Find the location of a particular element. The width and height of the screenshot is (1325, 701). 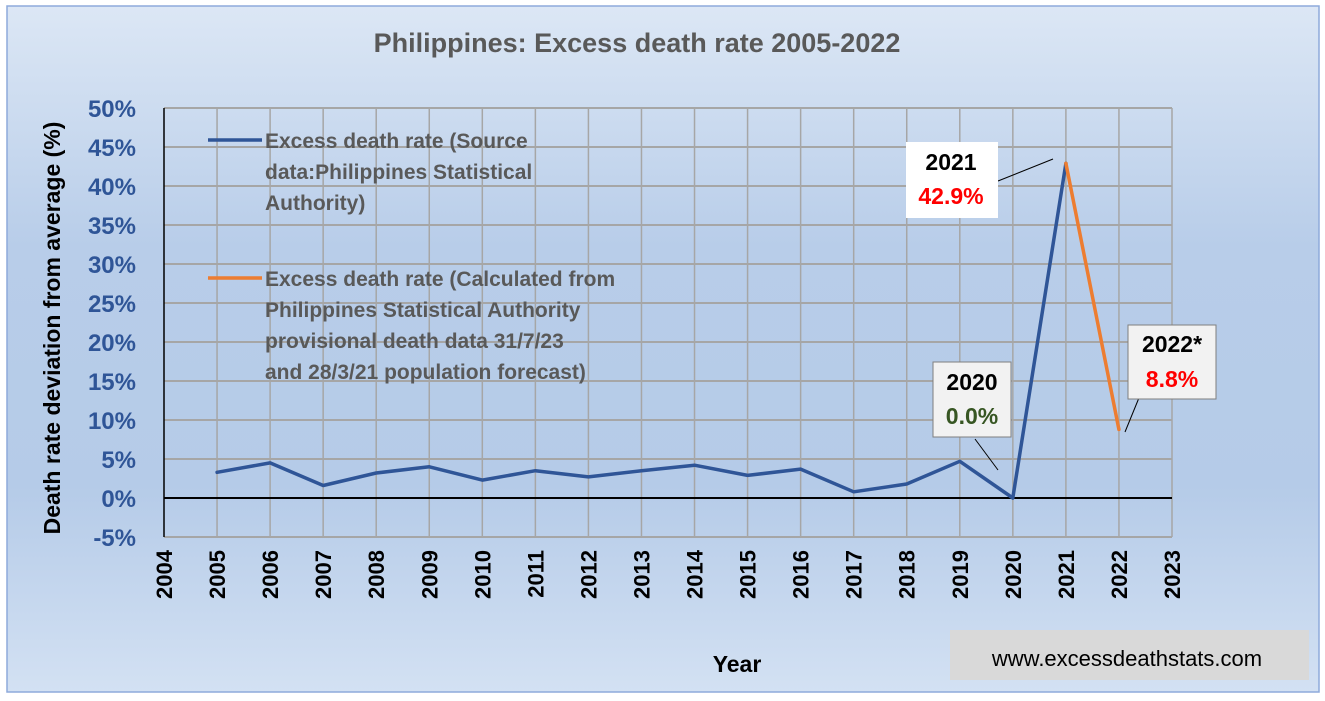

legend-label-2: provisional death data 31/7/23 is located at coordinates (414, 341).